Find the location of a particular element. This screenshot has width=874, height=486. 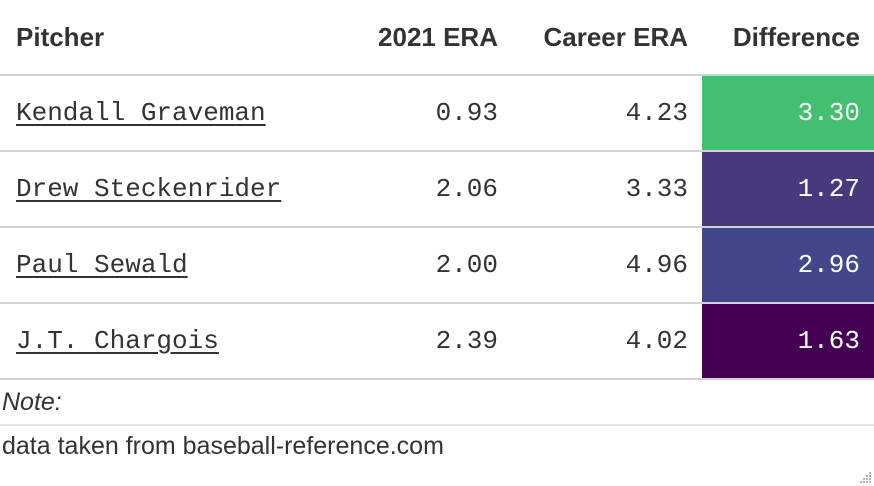

pitcher-cell: Drew Steckenrider is located at coordinates (175, 188).